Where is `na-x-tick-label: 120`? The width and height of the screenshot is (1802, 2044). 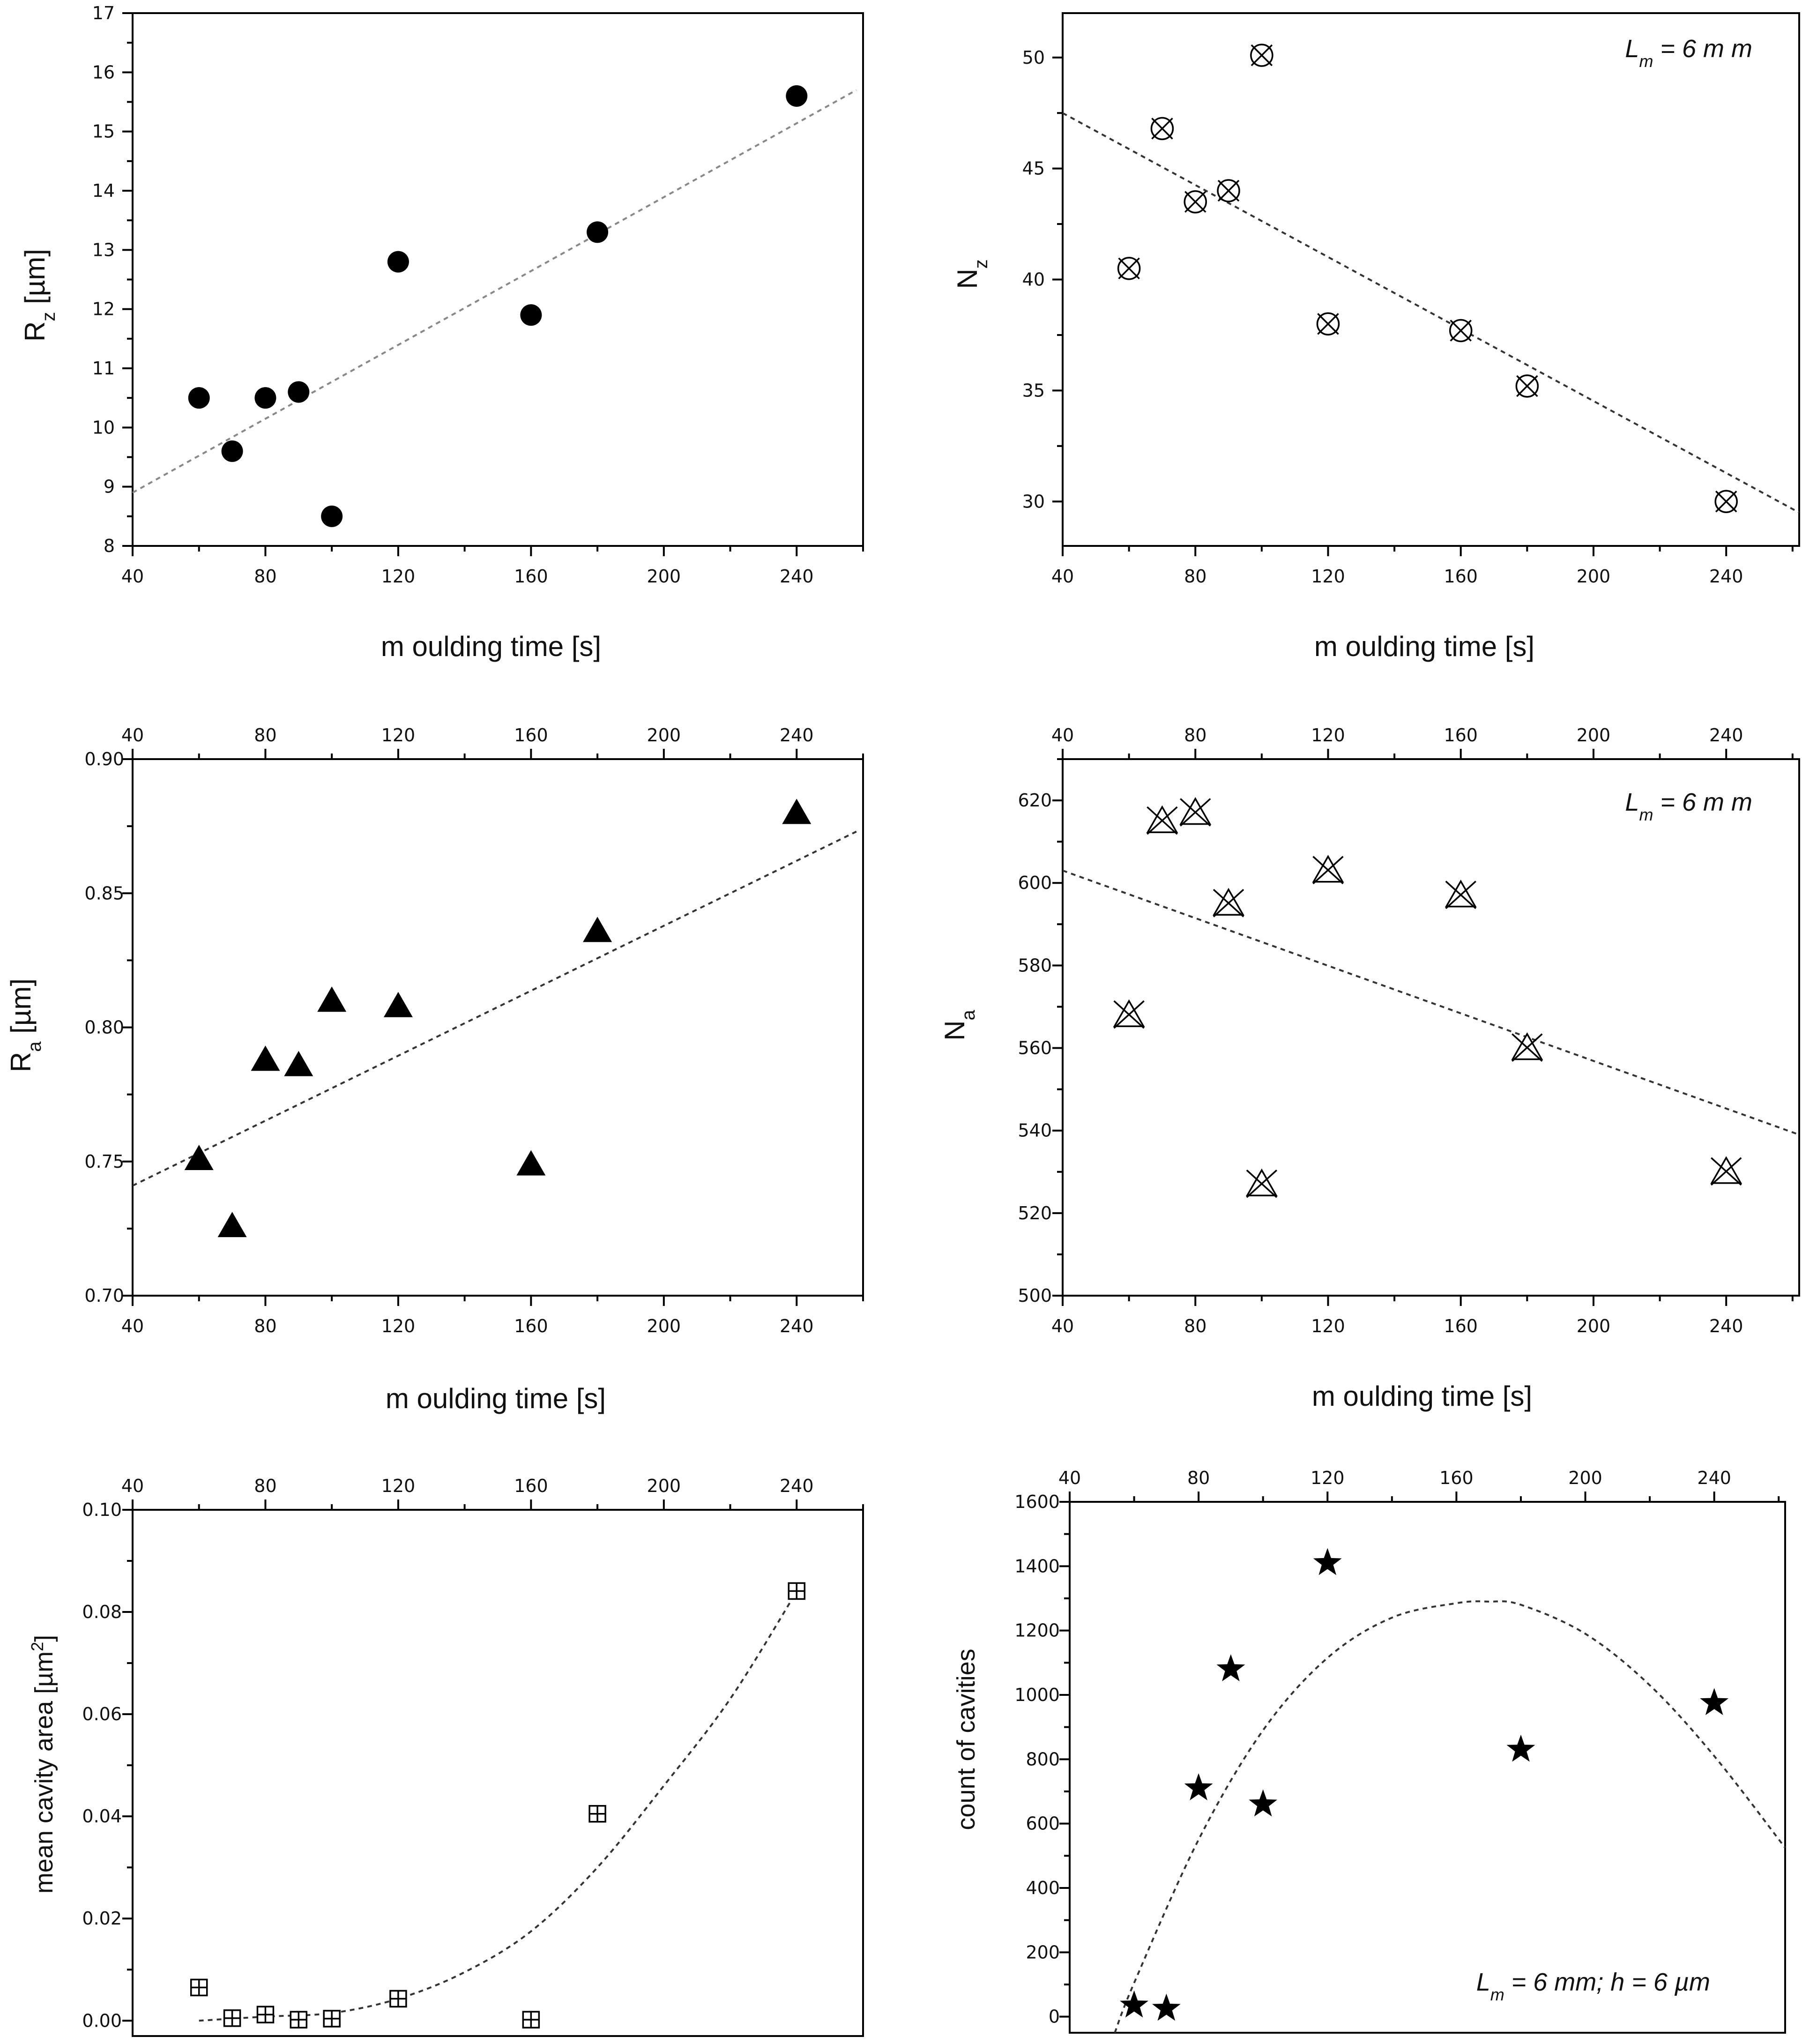 na-x-tick-label: 120 is located at coordinates (1328, 1326).